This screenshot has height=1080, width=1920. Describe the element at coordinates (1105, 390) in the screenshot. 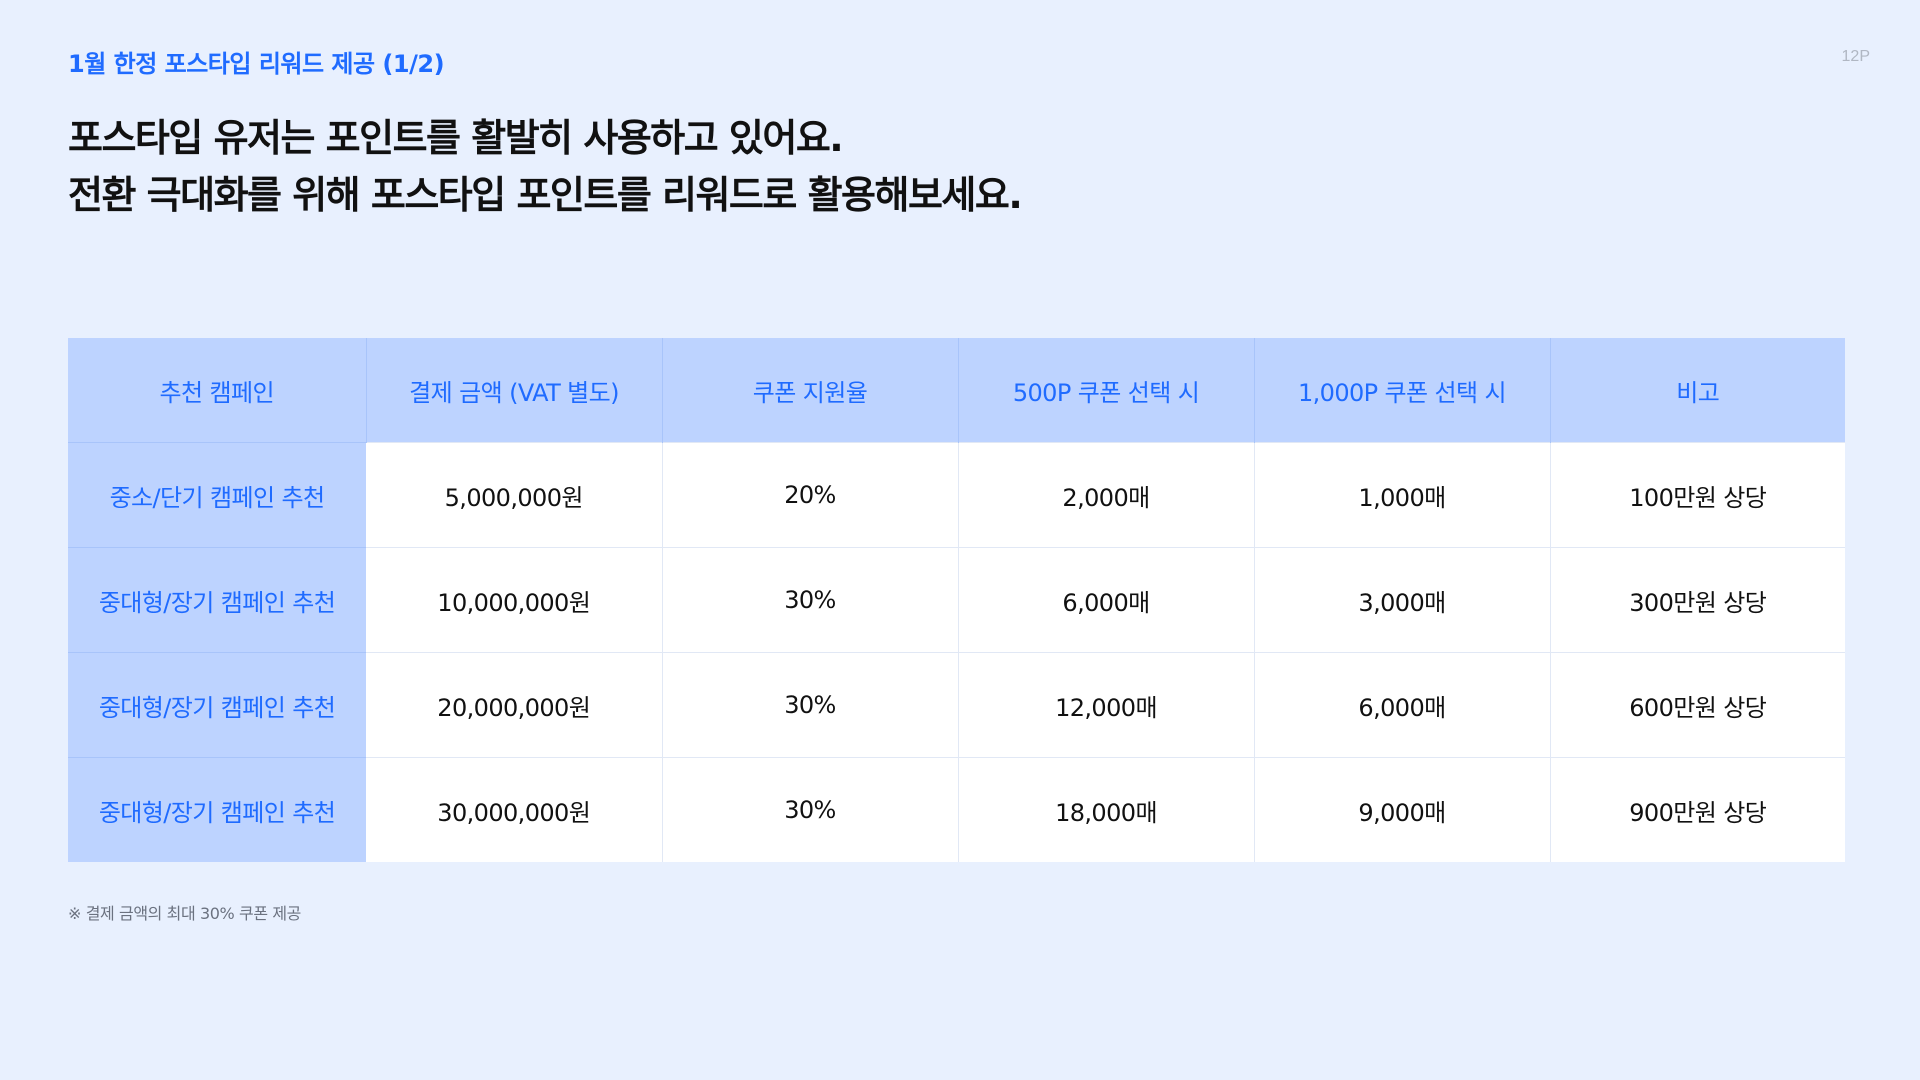

I see `column-header-coupon-500: 500P 쿠폰 선택 시` at that location.